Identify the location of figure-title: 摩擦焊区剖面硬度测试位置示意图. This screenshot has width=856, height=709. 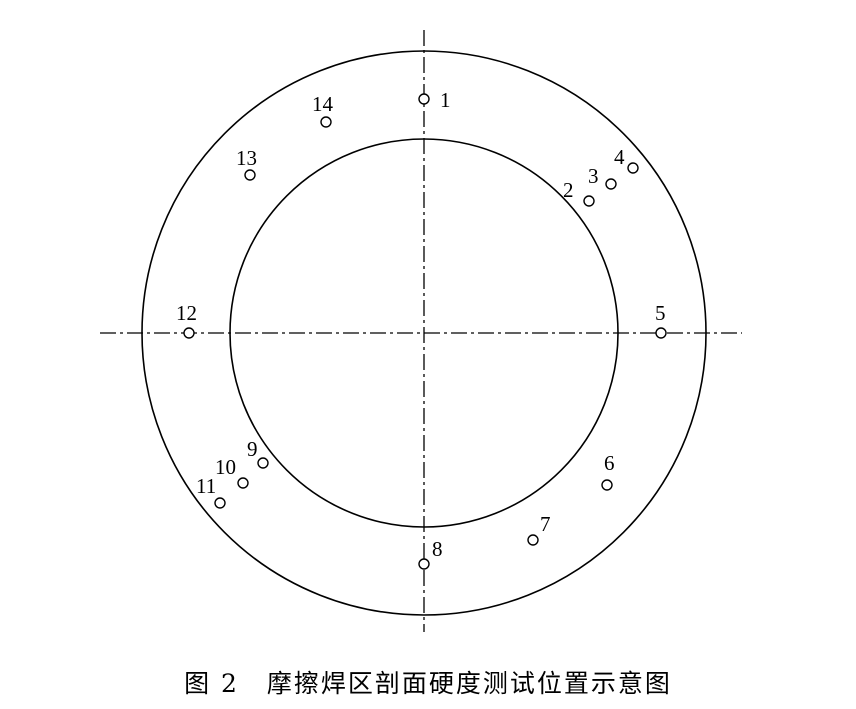
(469, 683).